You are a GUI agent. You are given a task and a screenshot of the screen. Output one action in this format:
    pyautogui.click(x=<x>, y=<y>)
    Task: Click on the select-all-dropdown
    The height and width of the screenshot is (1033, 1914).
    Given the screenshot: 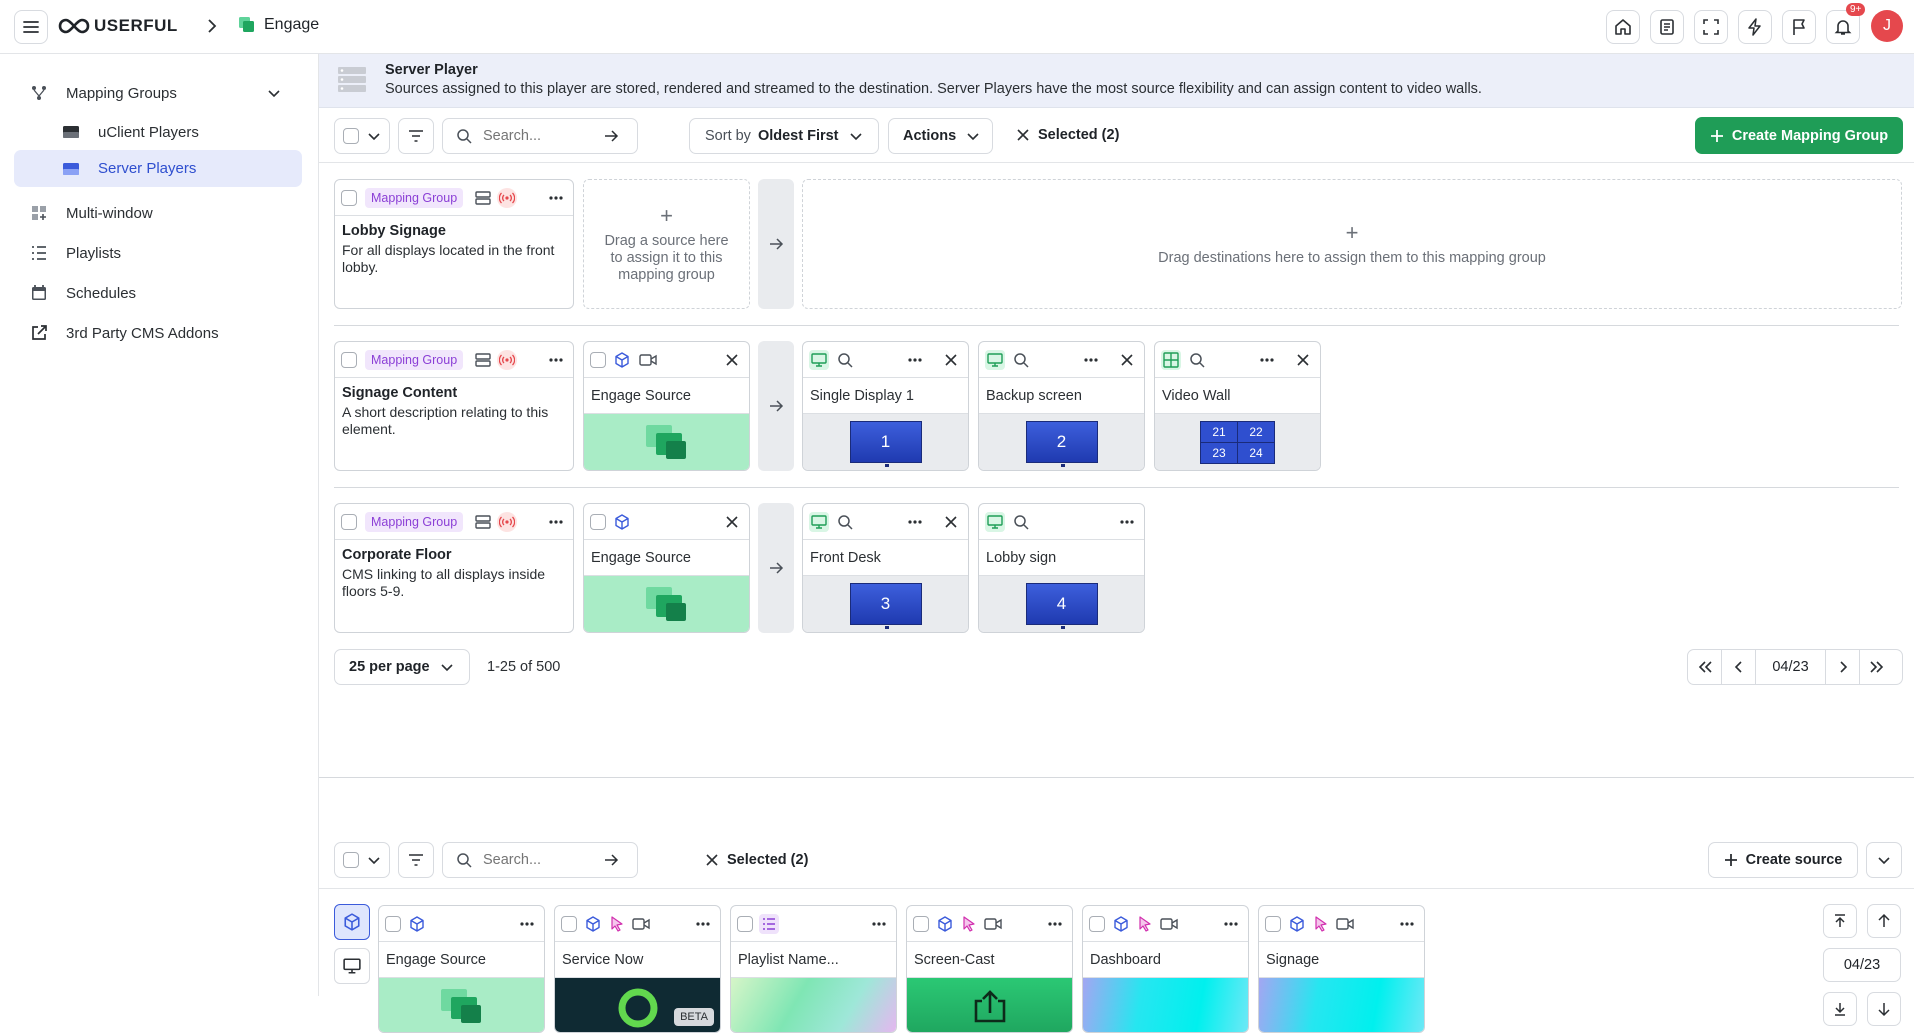 What is the action you would take?
    pyautogui.click(x=362, y=136)
    